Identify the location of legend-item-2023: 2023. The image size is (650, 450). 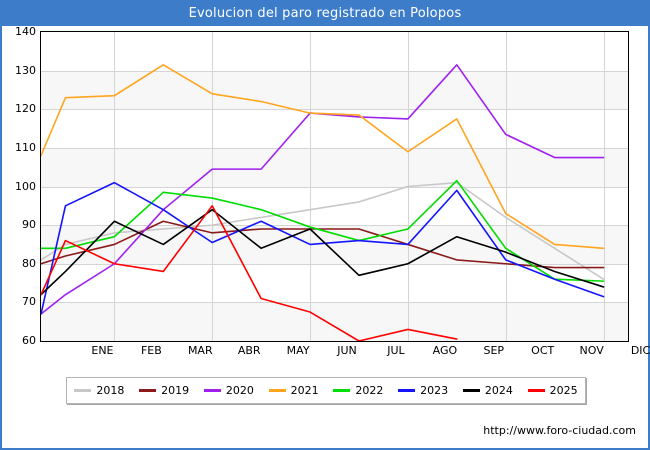
(423, 390).